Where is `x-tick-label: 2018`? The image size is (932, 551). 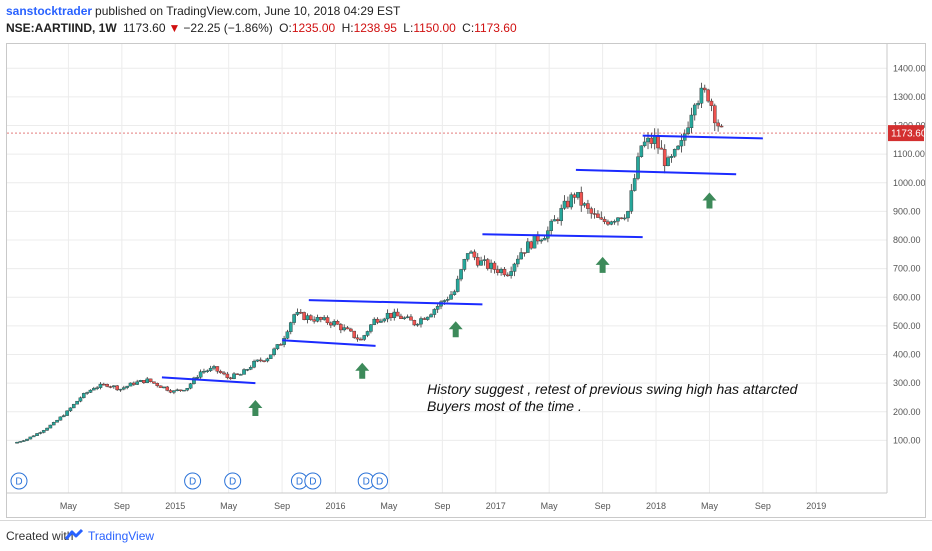 x-tick-label: 2018 is located at coordinates (656, 506).